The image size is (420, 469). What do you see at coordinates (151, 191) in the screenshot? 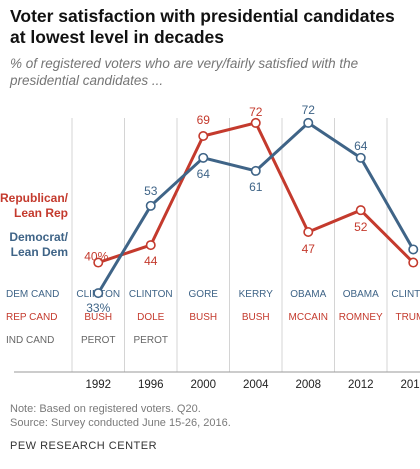
I see `data-label: 53` at bounding box center [151, 191].